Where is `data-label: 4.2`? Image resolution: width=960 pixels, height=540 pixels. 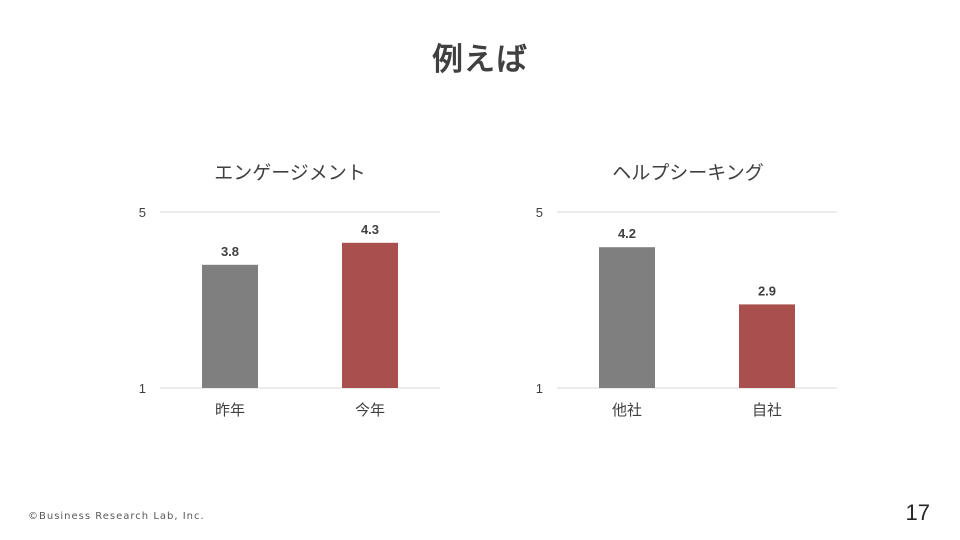 data-label: 4.2 is located at coordinates (627, 233).